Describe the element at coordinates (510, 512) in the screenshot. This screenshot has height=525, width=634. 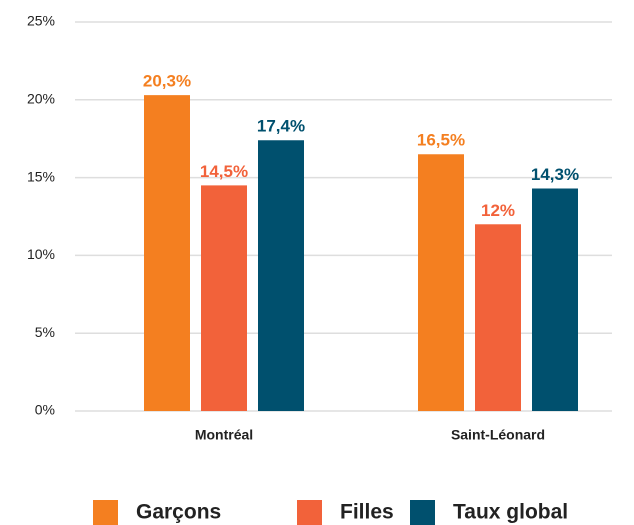
I see `legend-label: Taux global` at that location.